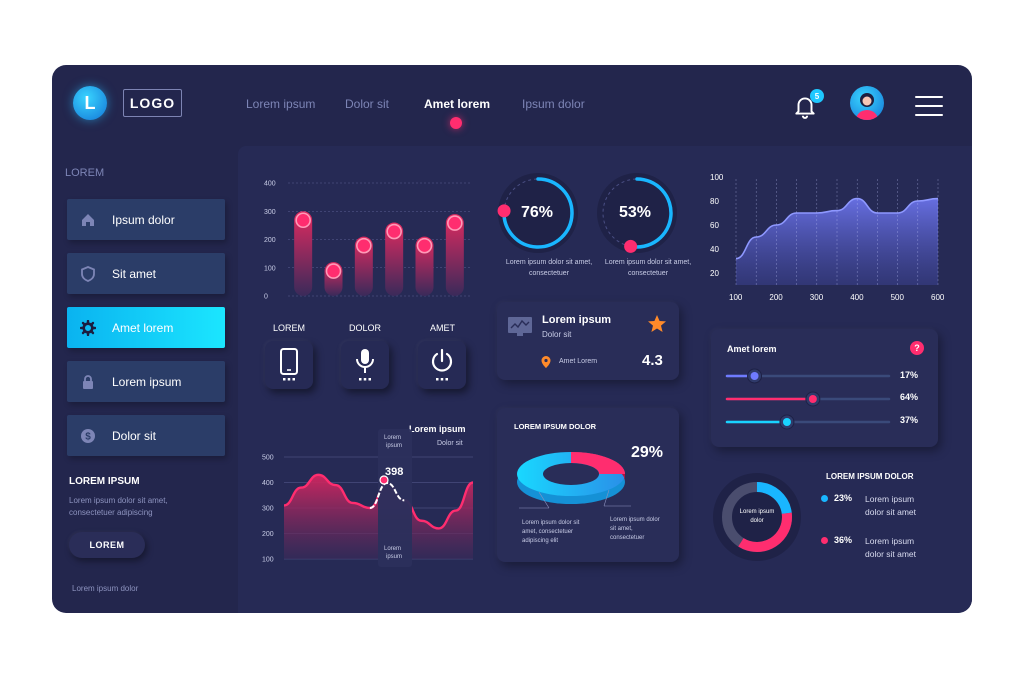 The height and width of the screenshot is (682, 1024). I want to click on bar-y-tick: 400, so click(270, 184).